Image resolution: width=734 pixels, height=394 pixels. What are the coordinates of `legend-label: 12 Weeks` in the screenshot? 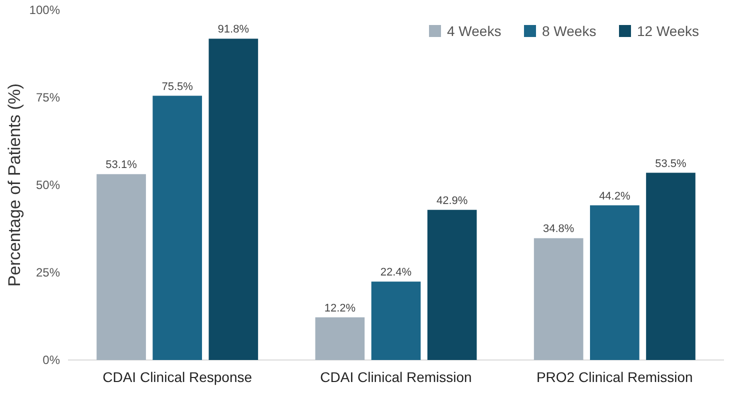 It's located at (668, 31).